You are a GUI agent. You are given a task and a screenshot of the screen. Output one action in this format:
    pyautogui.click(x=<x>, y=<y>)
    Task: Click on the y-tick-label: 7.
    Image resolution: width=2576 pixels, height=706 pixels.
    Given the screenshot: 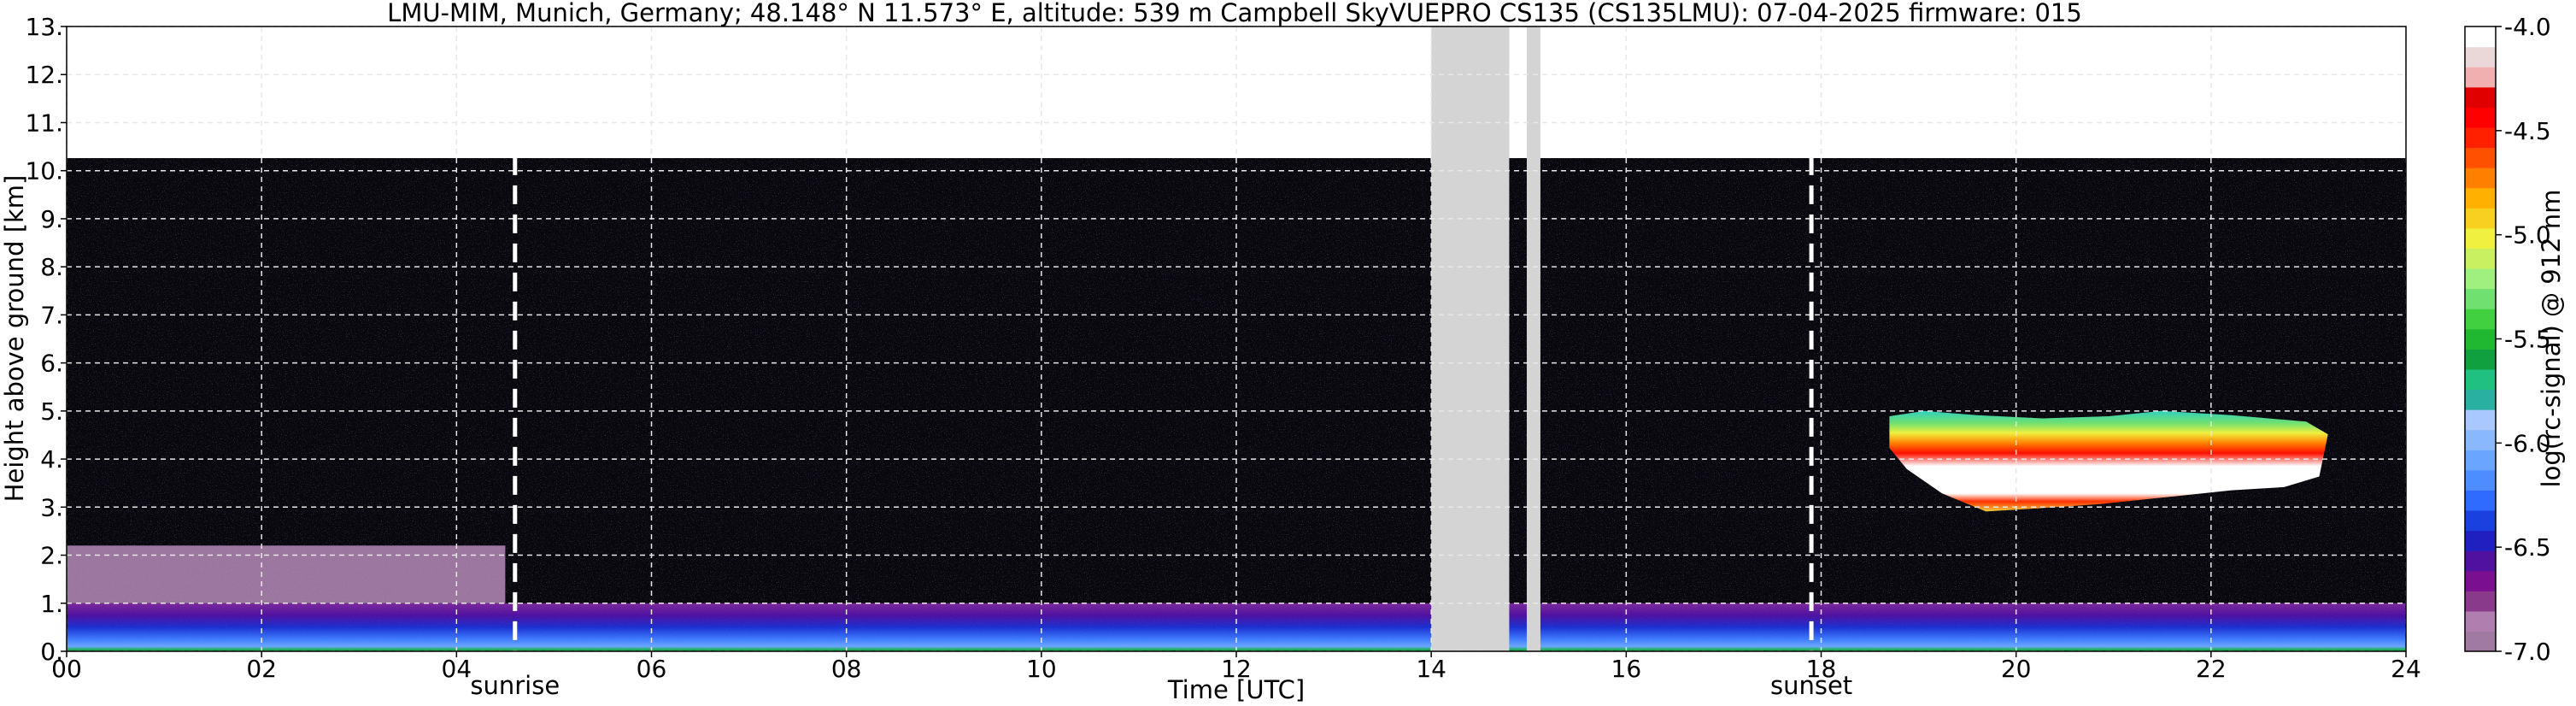 What is the action you would take?
    pyautogui.click(x=51, y=315)
    